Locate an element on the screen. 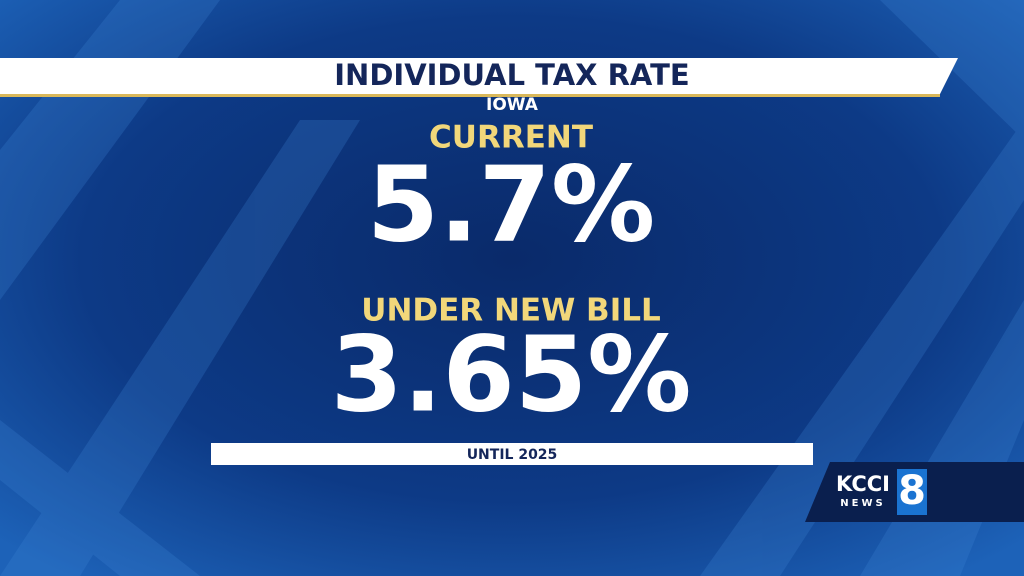 The image size is (1024, 576). current-rate: 5.7% is located at coordinates (511, 204).